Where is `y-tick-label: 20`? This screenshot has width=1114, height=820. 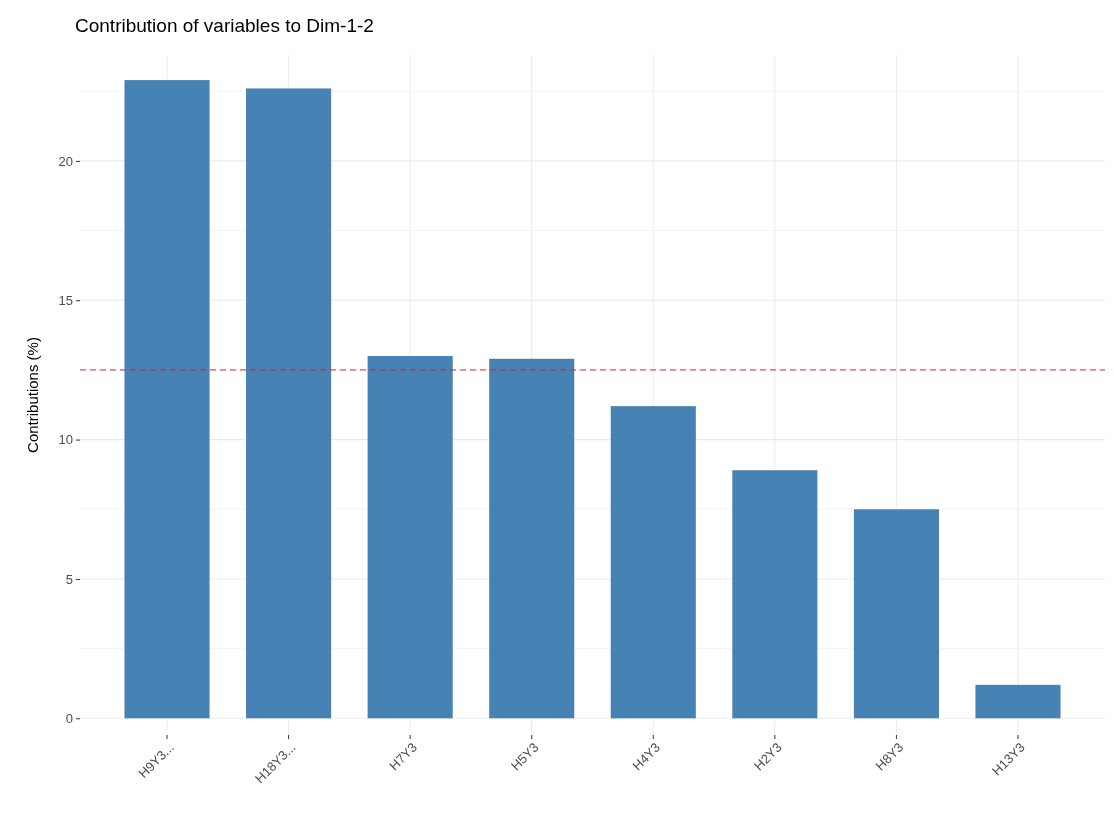
y-tick-label: 20 is located at coordinates (65, 161).